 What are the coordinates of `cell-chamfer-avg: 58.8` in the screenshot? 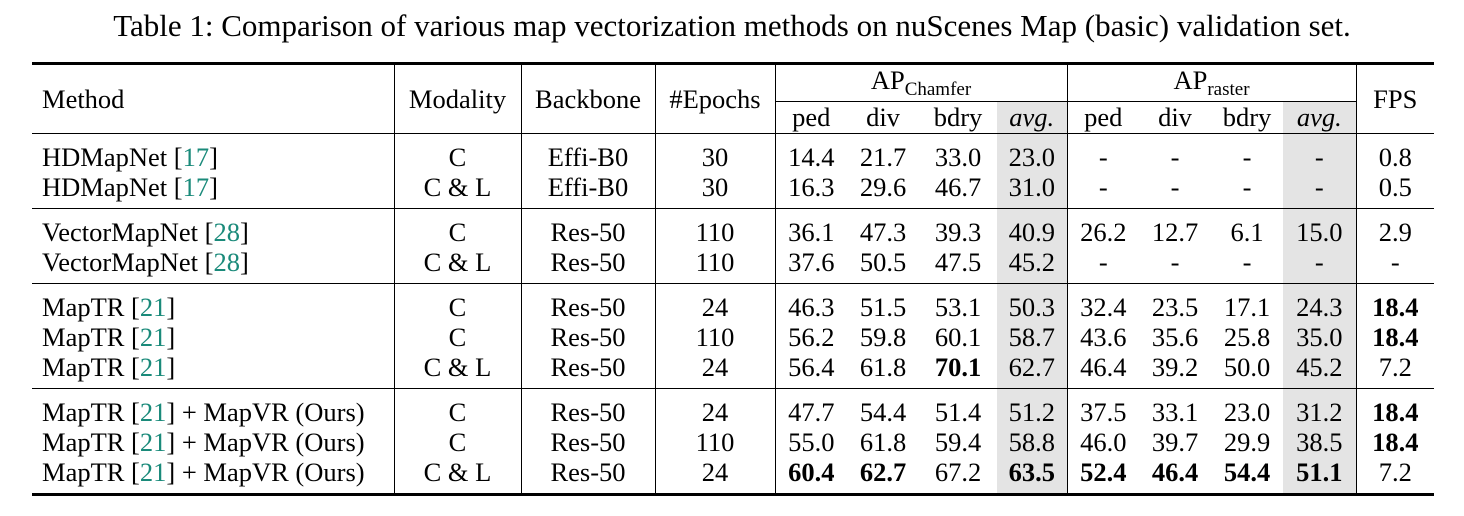 It's located at (1032, 442).